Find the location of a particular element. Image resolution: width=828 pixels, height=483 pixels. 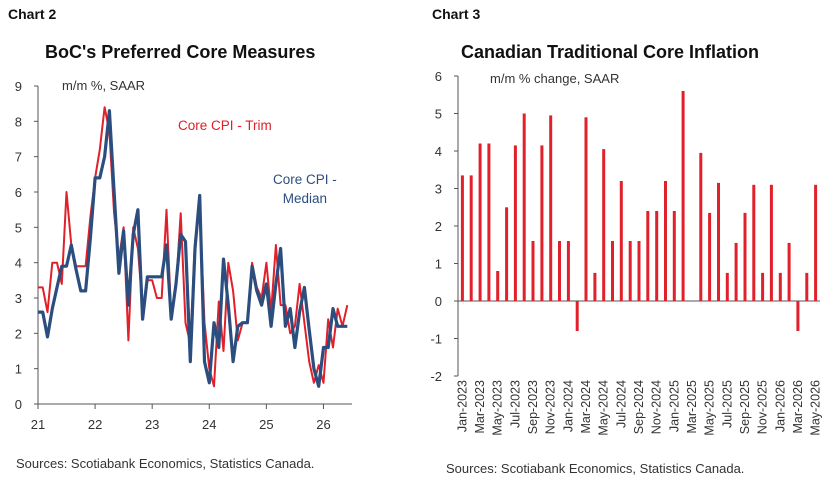

bar-nov-2025 is located at coordinates (763, 286).